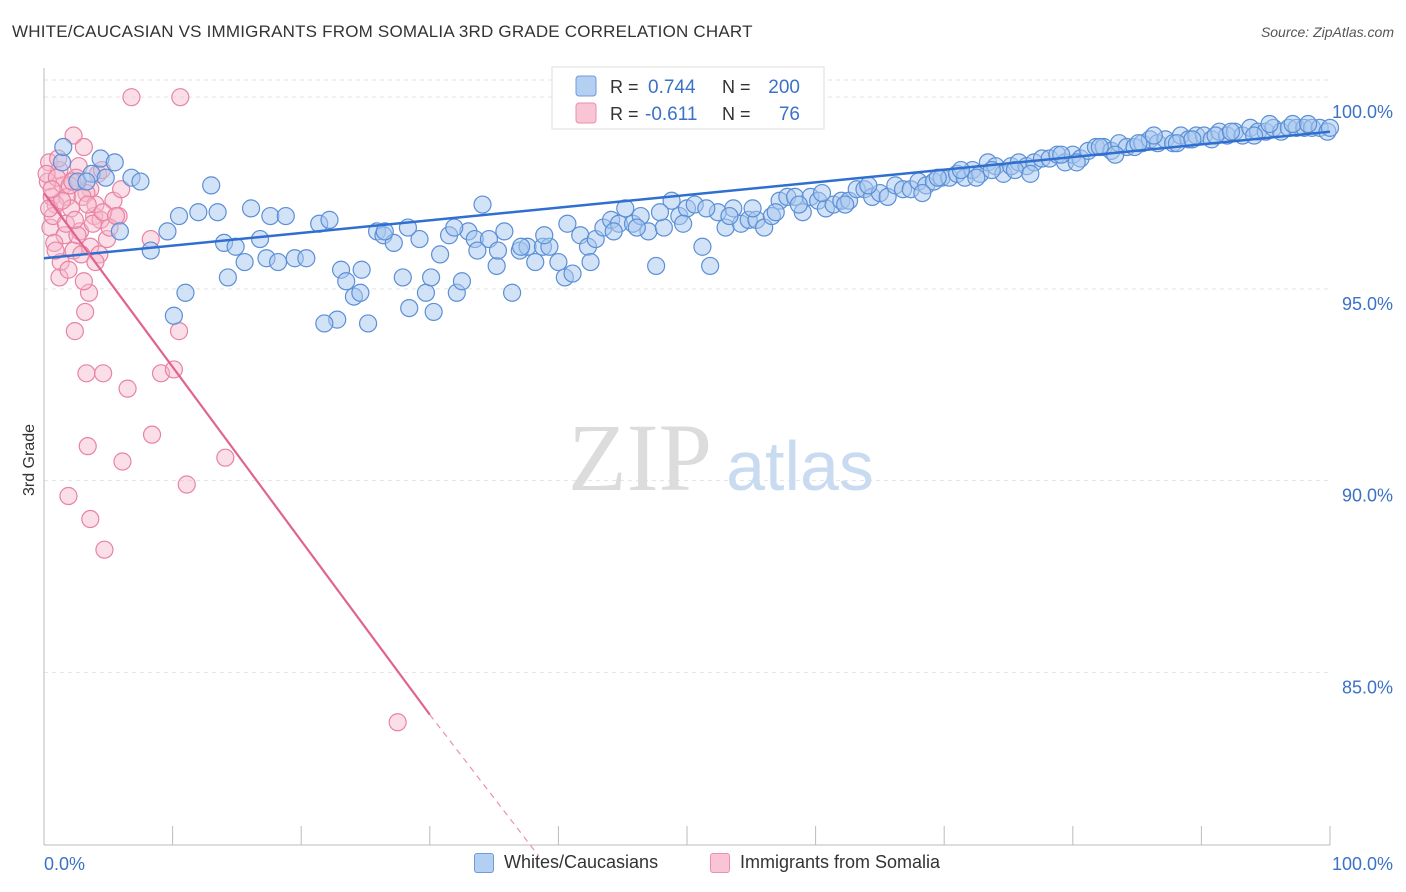 This screenshot has height=892, width=1406. I want to click on legend-swatch-pink, so click(586, 113).